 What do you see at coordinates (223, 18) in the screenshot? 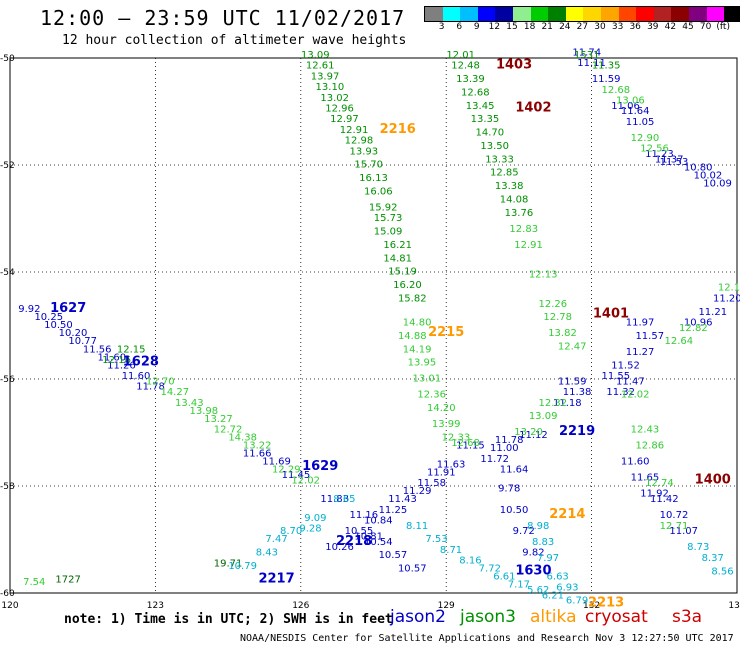
I see `header-title: 12:00 – 23:59 UTC 11/02/2017` at bounding box center [223, 18].